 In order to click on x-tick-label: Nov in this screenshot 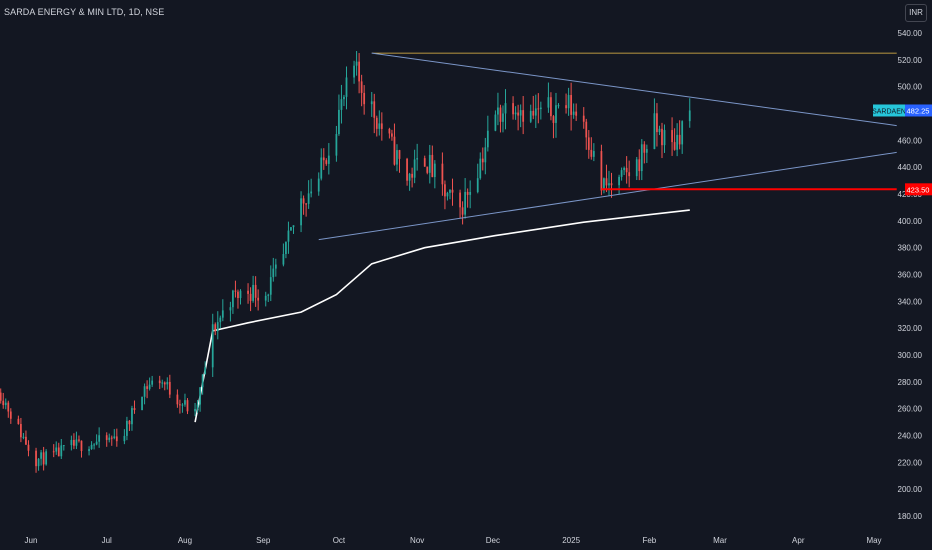, I will do `click(417, 540)`.